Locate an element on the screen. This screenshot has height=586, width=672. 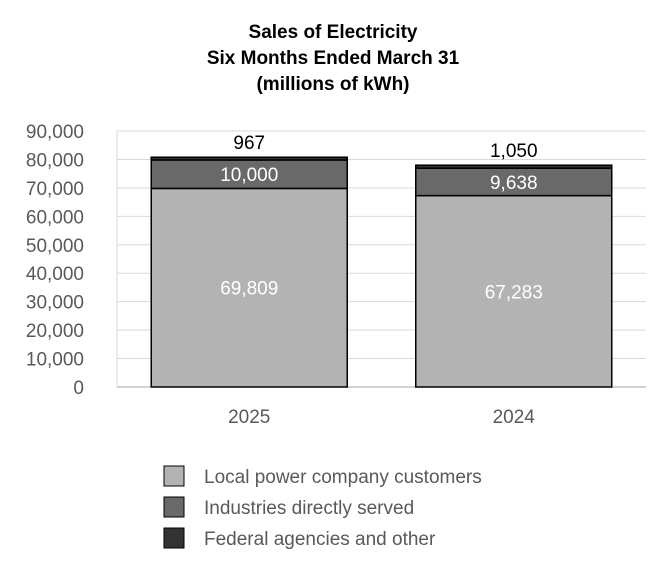
data-label: 67,283 is located at coordinates (514, 292).